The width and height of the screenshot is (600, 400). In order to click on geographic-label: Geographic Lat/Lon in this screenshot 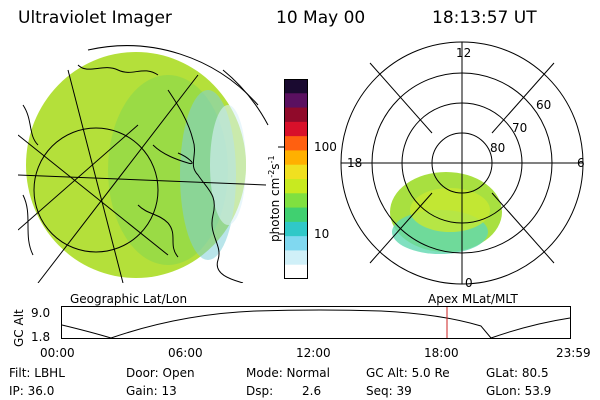, I will do `click(129, 299)`.